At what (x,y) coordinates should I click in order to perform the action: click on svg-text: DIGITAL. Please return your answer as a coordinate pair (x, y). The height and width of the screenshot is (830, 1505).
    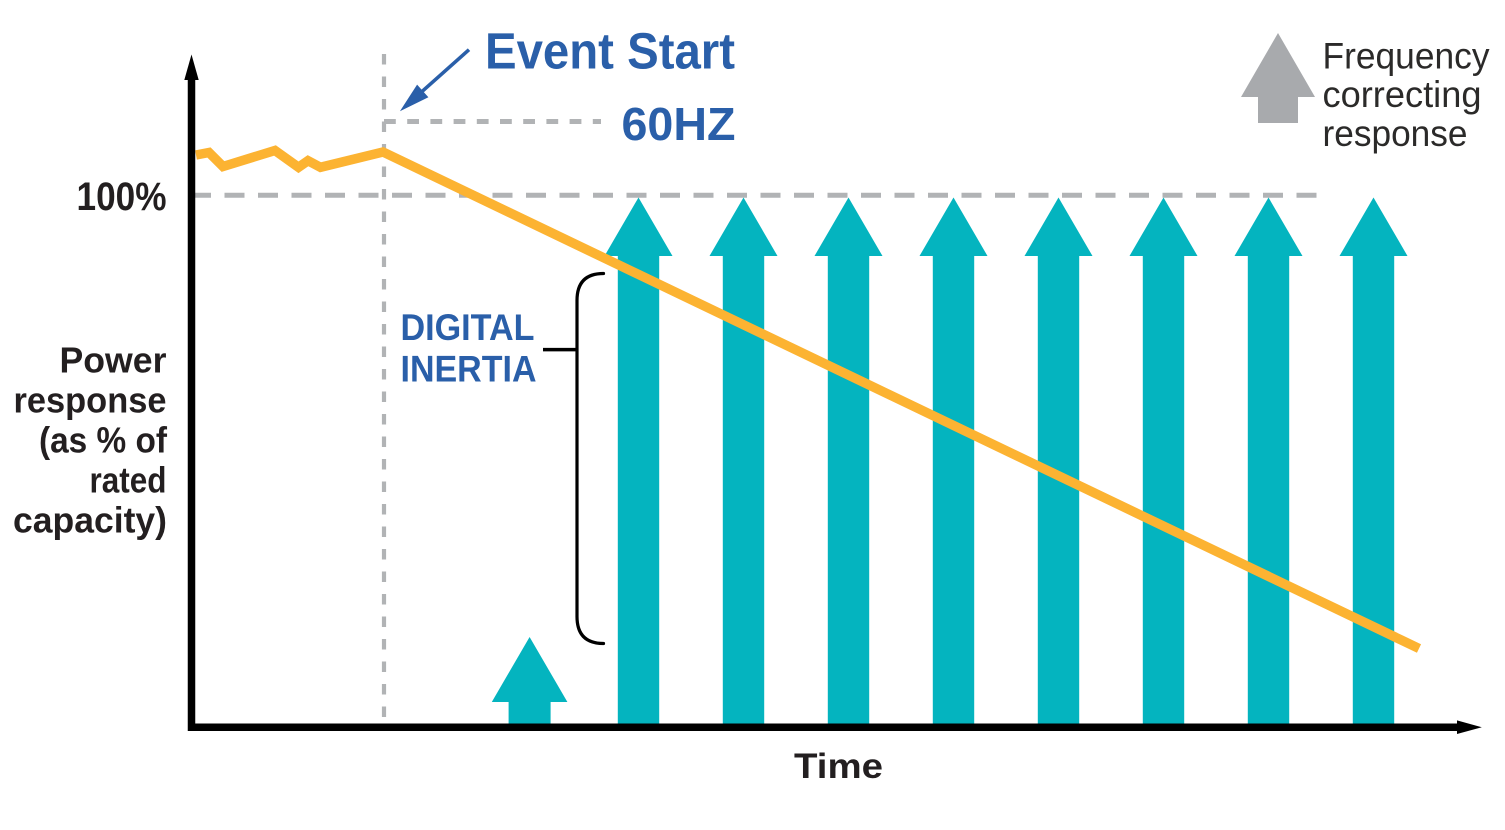
    Looking at the image, I should click on (468, 327).